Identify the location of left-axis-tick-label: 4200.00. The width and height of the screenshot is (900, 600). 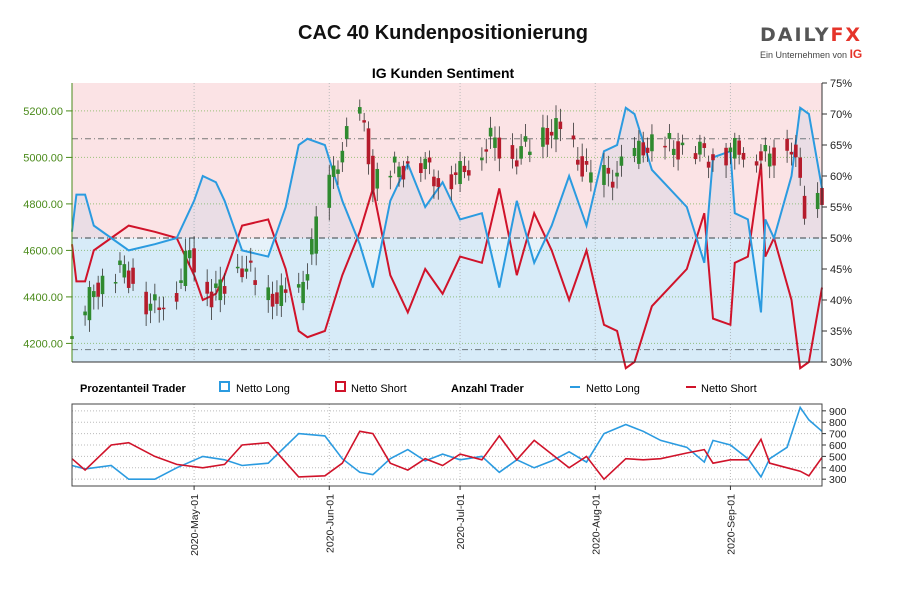
(43, 344).